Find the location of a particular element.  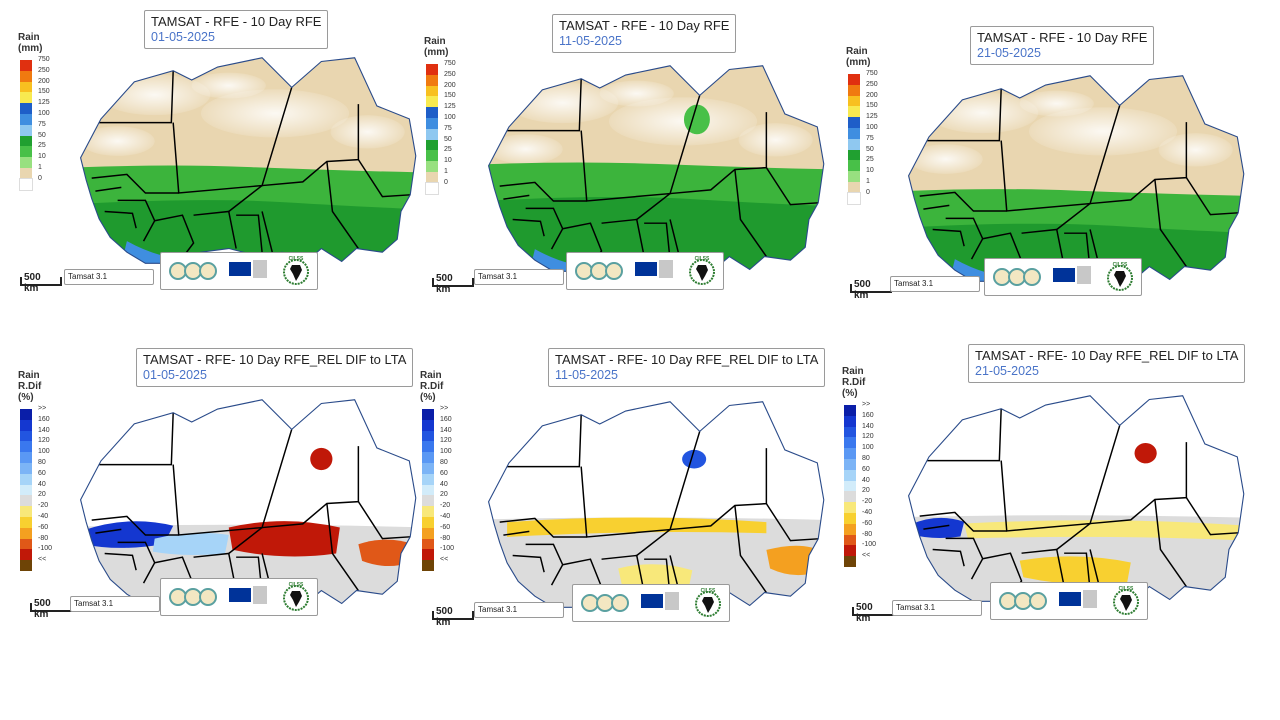

dry-band is located at coordinates (1103, 530).